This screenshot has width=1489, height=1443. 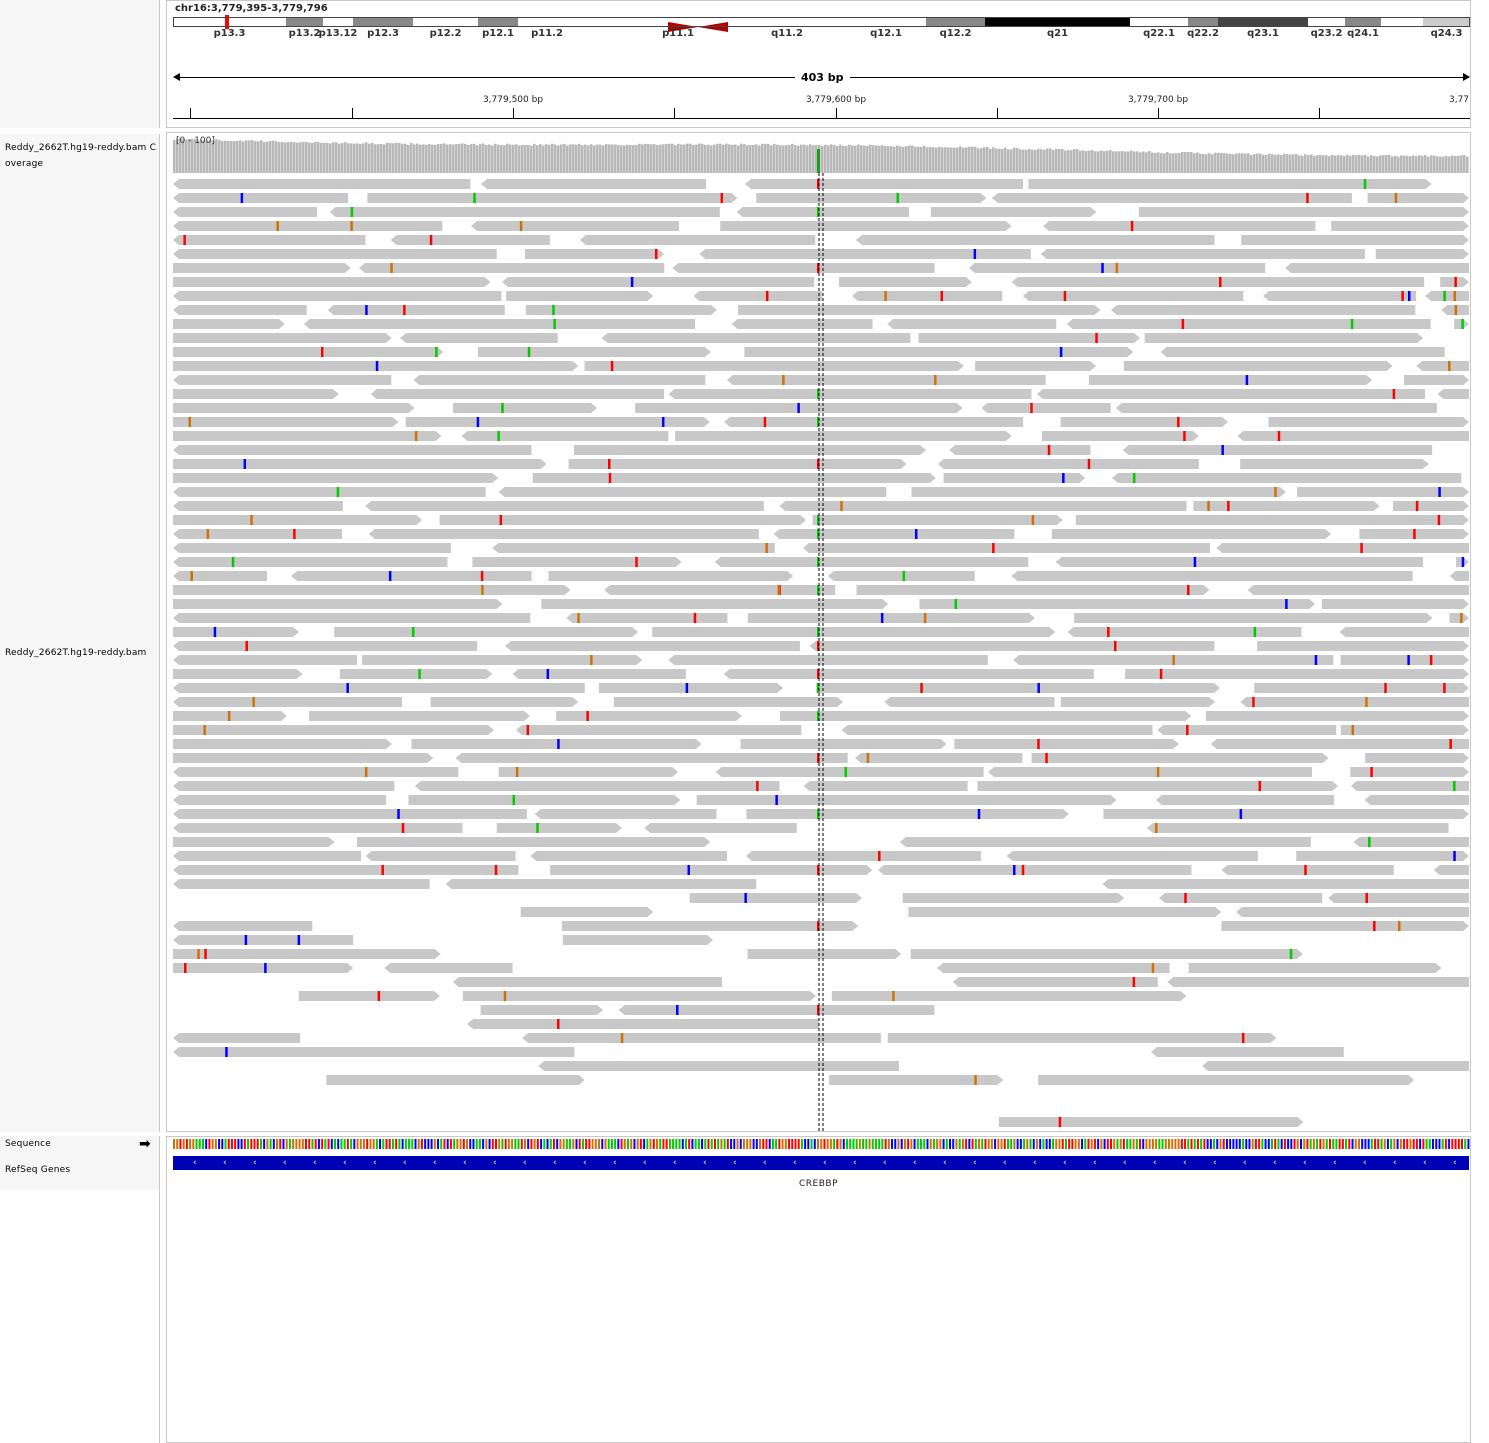 What do you see at coordinates (819, 65) in the screenshot?
I see `ruler: 3,779,500 bp 3,779,600 bp 3,779,700 bp 3,77` at bounding box center [819, 65].